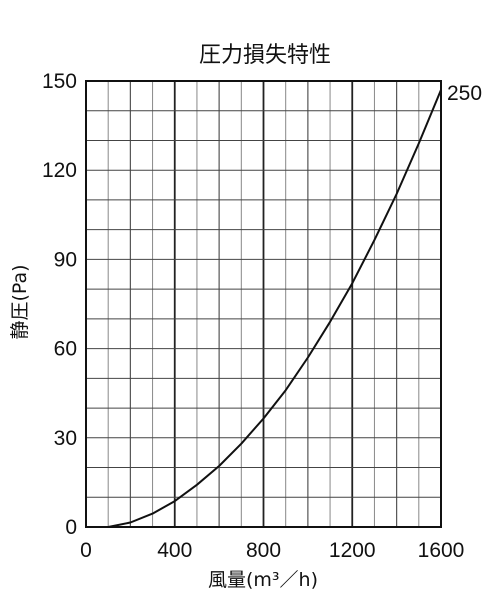 This screenshot has width=500, height=602. I want to click on x-axis-title: 風量(m³／h), so click(263, 580).